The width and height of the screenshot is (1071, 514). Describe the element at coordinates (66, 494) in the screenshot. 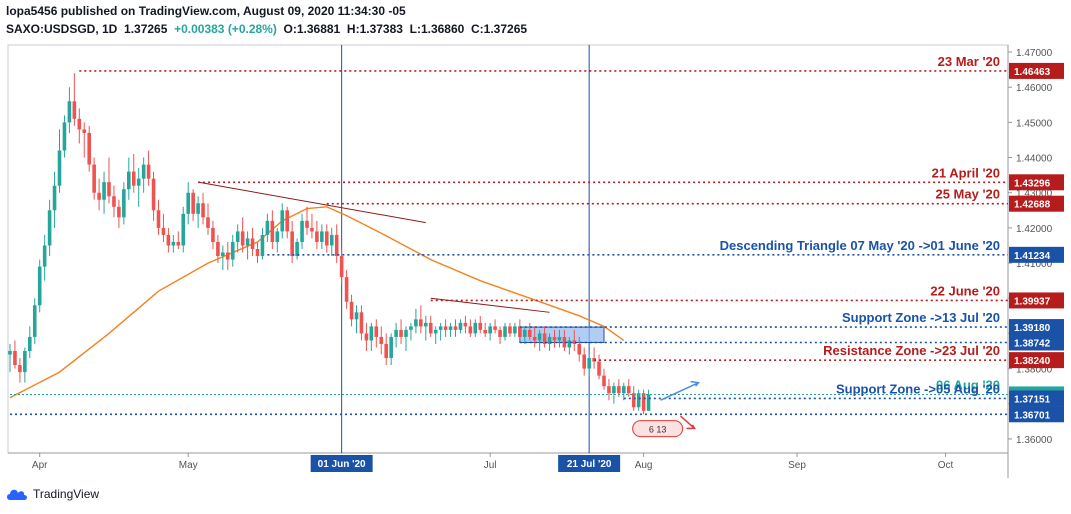

I see `tradingview-brand: TradingView` at that location.